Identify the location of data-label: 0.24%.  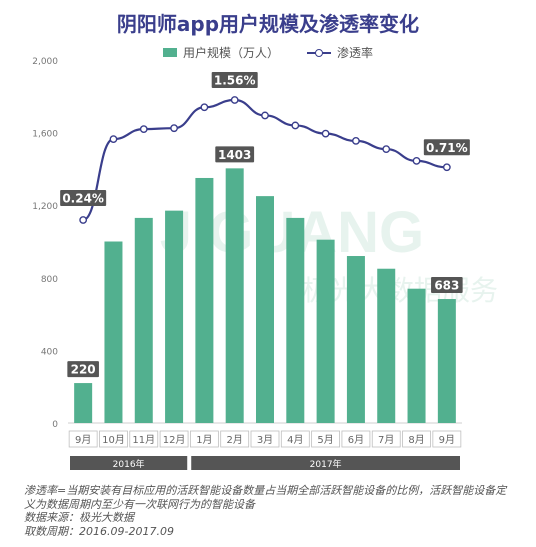
(83, 199).